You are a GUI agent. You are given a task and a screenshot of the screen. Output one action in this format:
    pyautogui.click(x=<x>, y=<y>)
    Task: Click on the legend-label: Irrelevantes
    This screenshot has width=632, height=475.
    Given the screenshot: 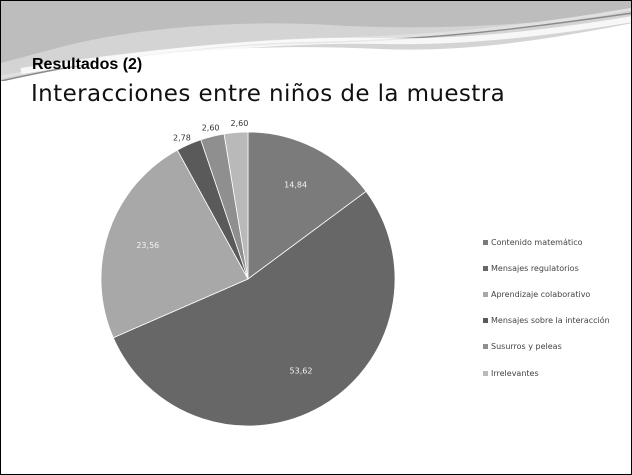 What is the action you would take?
    pyautogui.click(x=515, y=373)
    